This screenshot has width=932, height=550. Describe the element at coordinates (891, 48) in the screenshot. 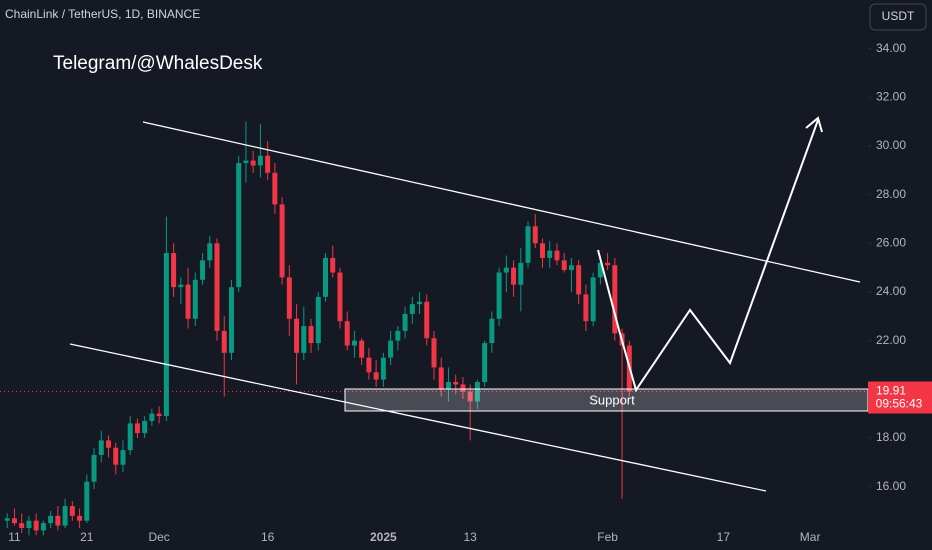

I see `y-tick-label: 34.00` at that location.